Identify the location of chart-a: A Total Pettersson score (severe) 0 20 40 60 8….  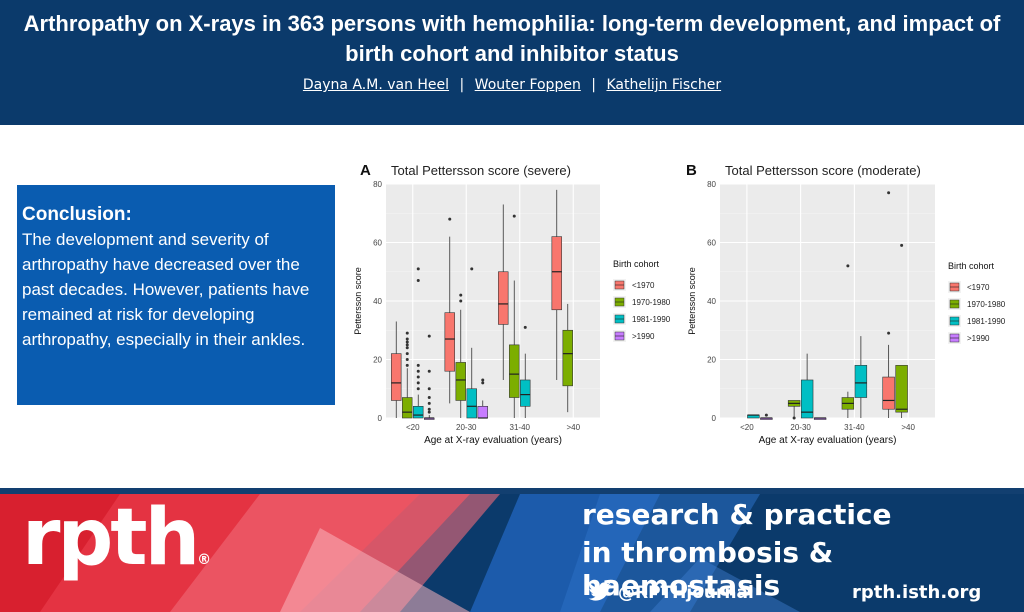
(512, 304).